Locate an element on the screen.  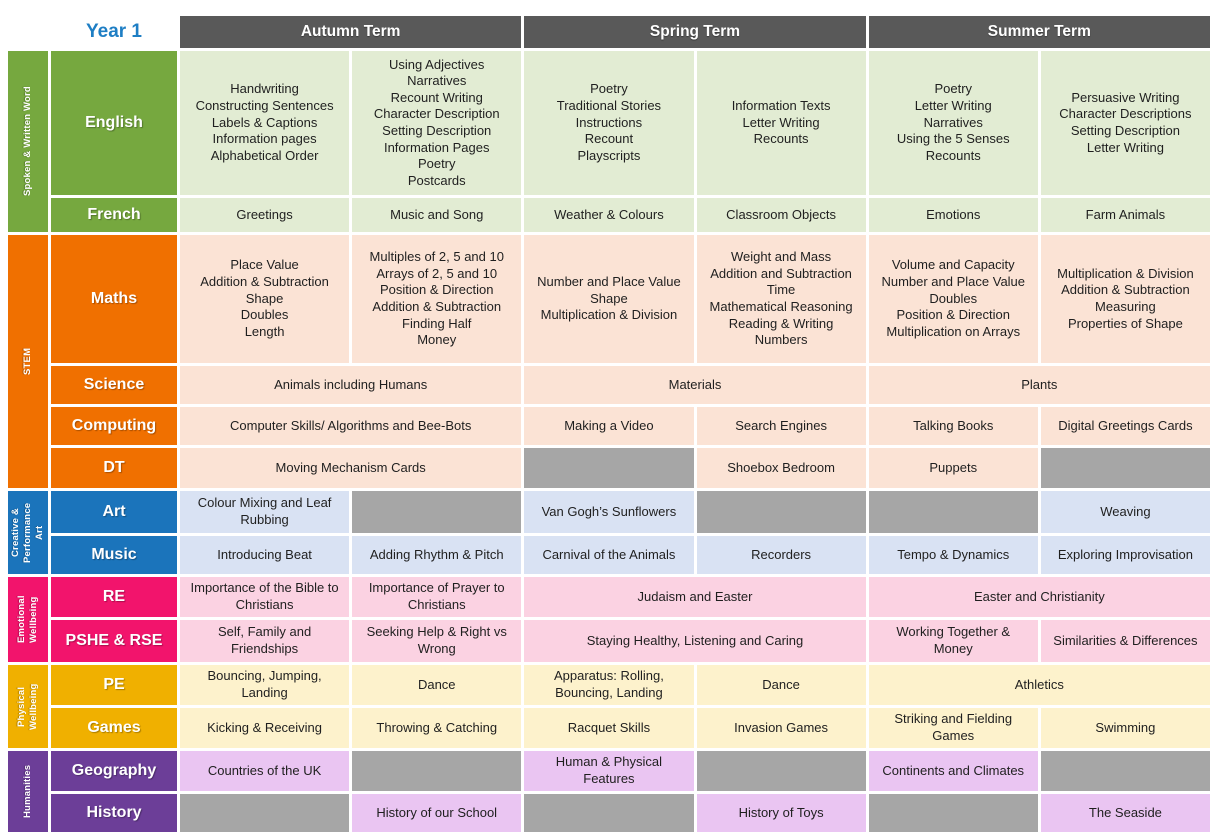
curriculum-cell: Tempo & Dynamics is located at coordinates (953, 555).